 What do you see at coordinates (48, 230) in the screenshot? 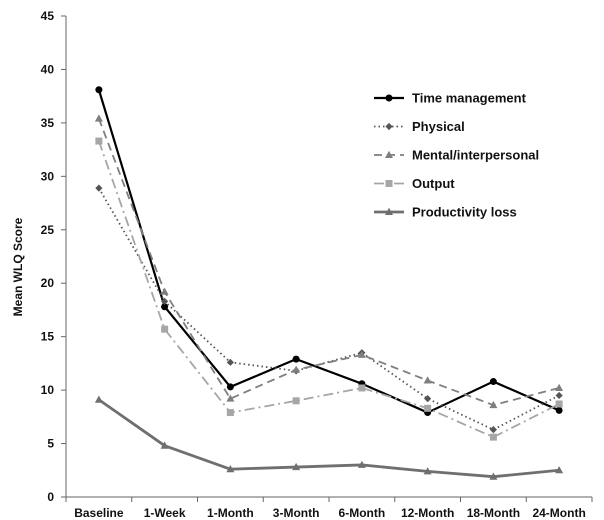
I see `y-tick-label: 25` at bounding box center [48, 230].